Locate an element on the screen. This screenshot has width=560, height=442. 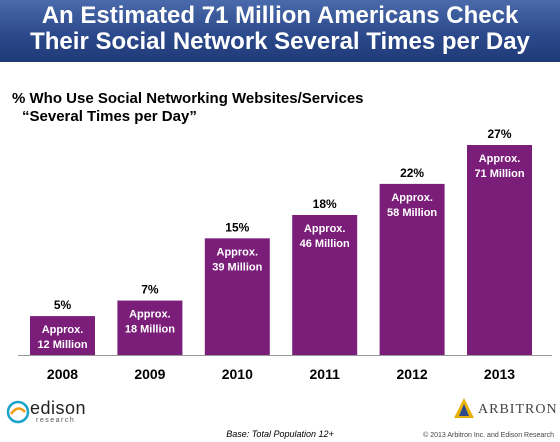
value-label-2008: 5% is located at coordinates (63, 305).